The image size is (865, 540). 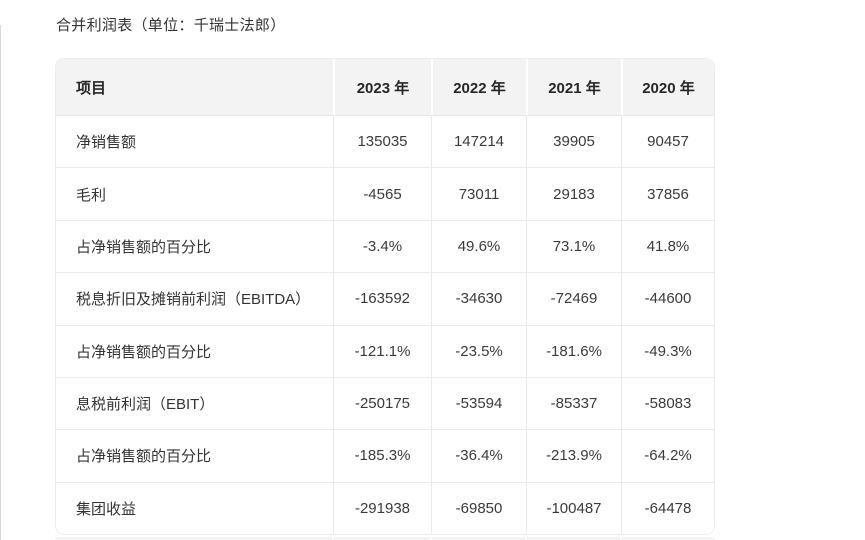 What do you see at coordinates (106, 143) in the screenshot?
I see `row-label: 净销售额` at bounding box center [106, 143].